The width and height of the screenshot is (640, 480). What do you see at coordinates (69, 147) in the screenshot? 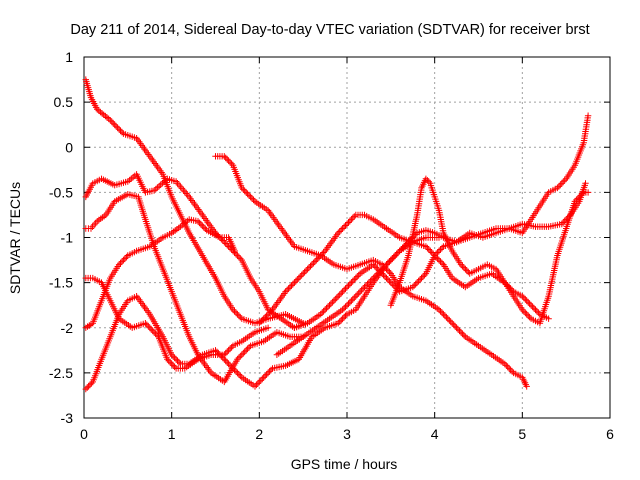
I see `y-tick-label: 0` at bounding box center [69, 147].